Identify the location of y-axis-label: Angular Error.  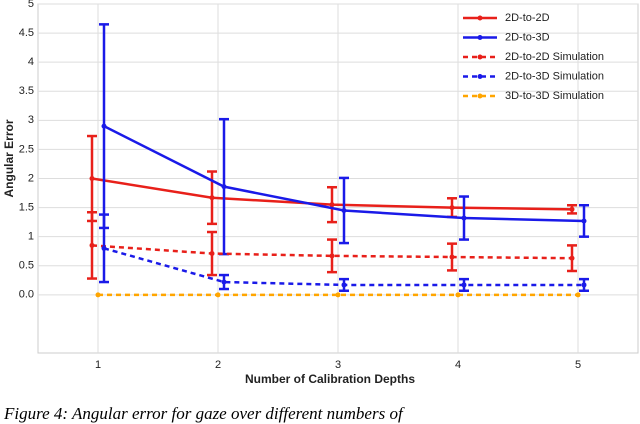
(9, 158).